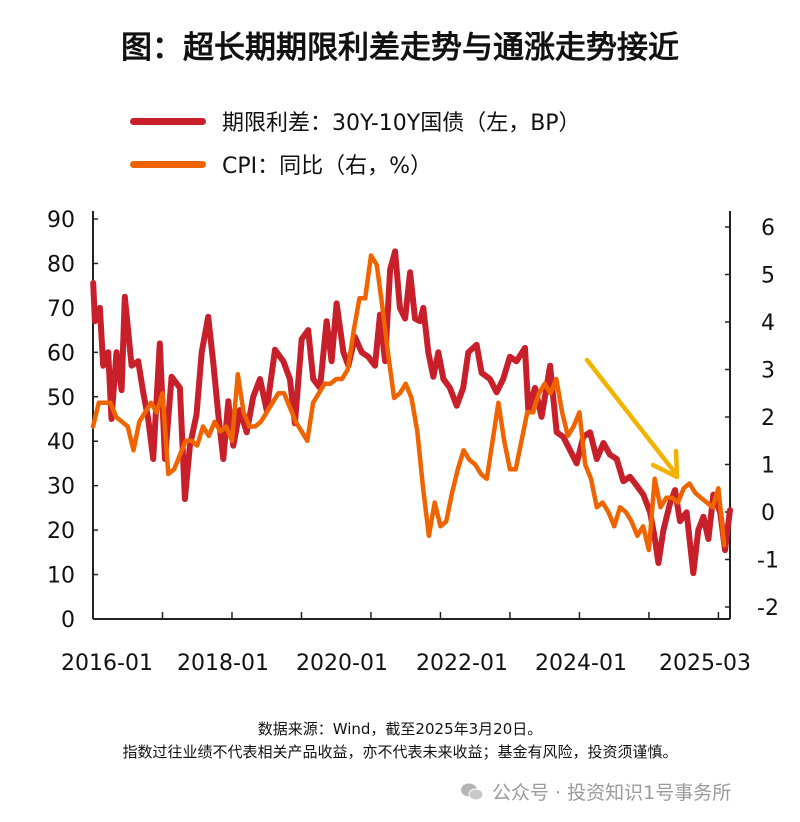 The height and width of the screenshot is (822, 800). I want to click on legend-label-spread: 期限利差：30Y-10Y国债（左，BP）, so click(401, 123).